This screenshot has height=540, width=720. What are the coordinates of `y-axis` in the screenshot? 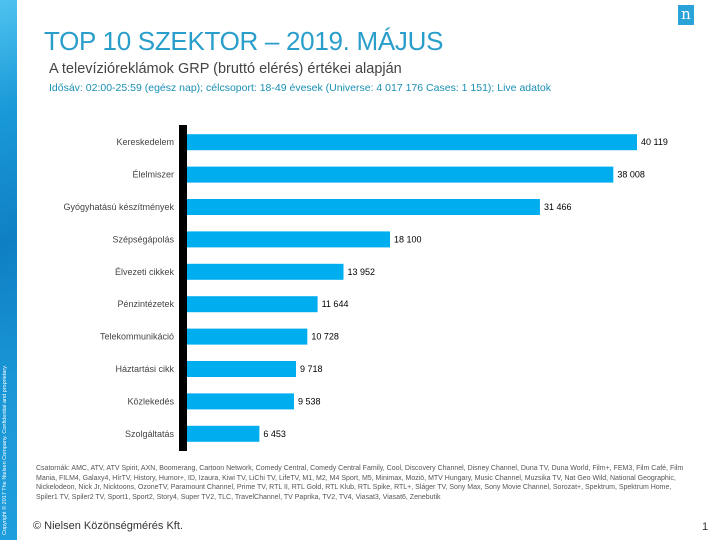 It's located at (183, 288).